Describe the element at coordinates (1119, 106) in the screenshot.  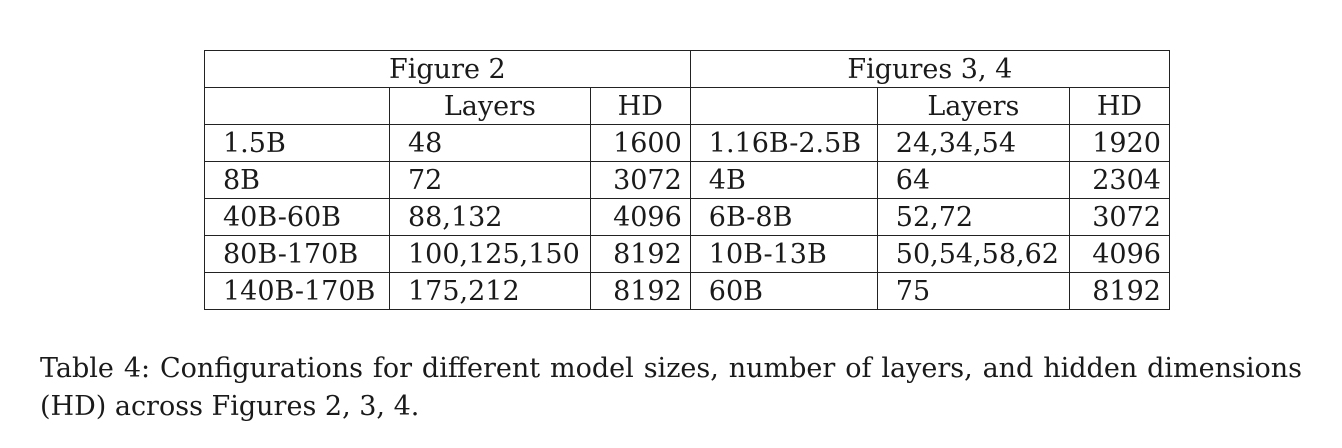
I see `sub-header-hd-right: HD` at that location.